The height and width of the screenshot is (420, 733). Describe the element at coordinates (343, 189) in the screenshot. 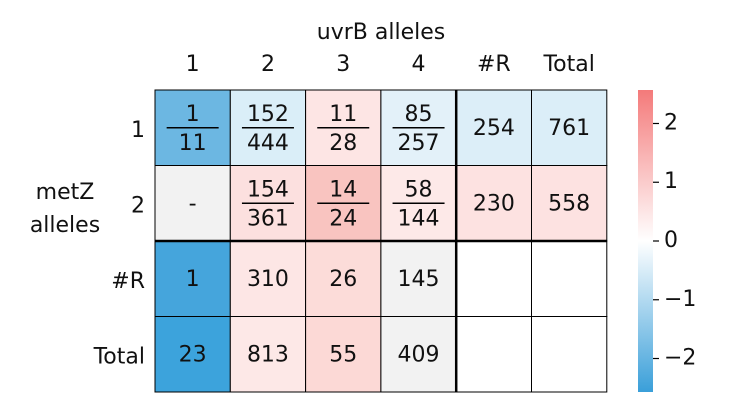

I see `numerator: 14` at that location.